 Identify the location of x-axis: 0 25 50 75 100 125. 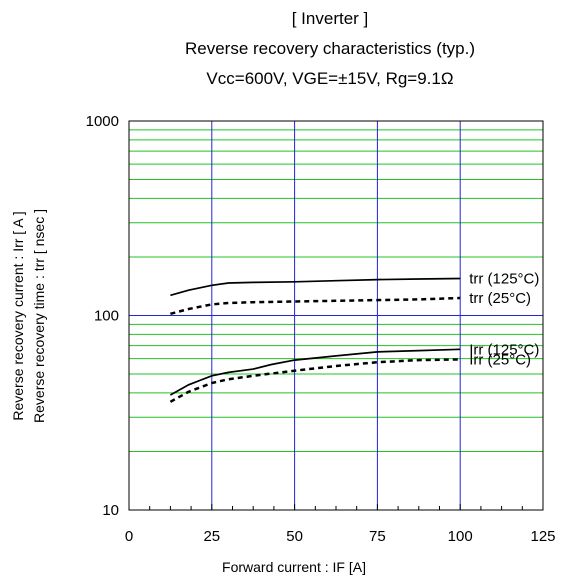
(340, 524).